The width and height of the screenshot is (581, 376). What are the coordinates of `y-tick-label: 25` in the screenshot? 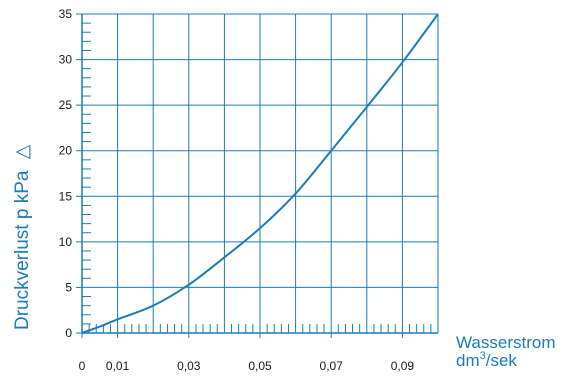 It's located at (66, 105).